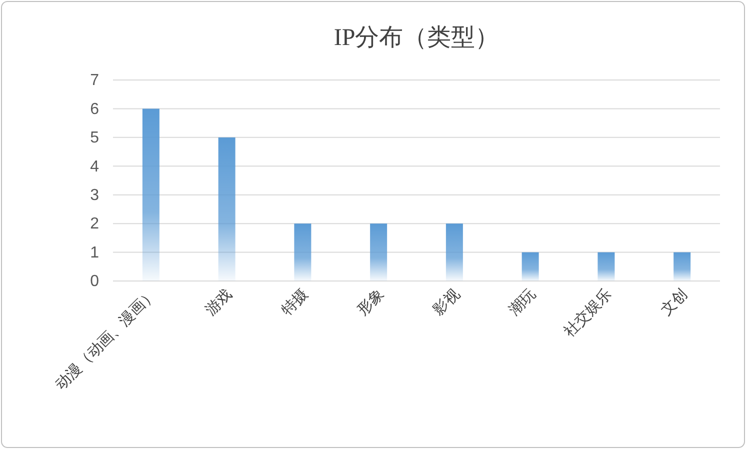  What do you see at coordinates (219, 302) in the screenshot?
I see `x-tick-label: 游戏` at bounding box center [219, 302].